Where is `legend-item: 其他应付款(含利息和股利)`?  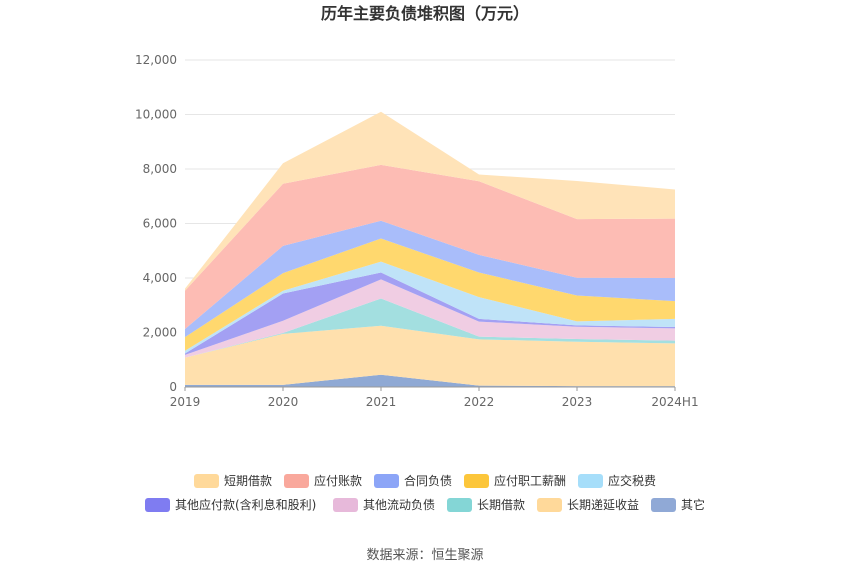 legend-item: 其他应付款(含利息和股利) is located at coordinates (230, 504).